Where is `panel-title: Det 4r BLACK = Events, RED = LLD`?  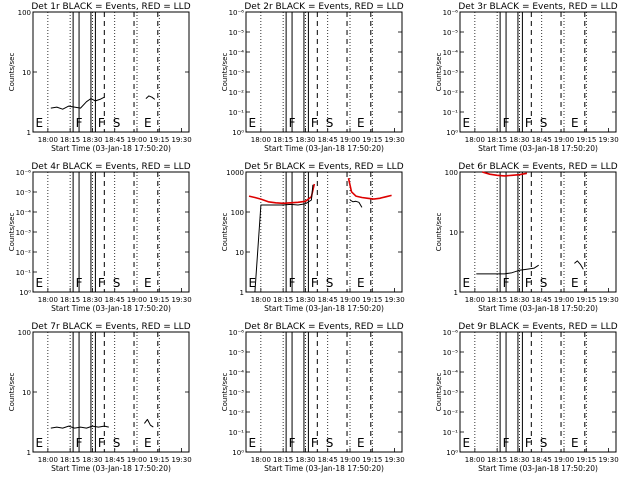
panel-title: Det 4r BLACK = Events, RED = LLD is located at coordinates (110, 167).